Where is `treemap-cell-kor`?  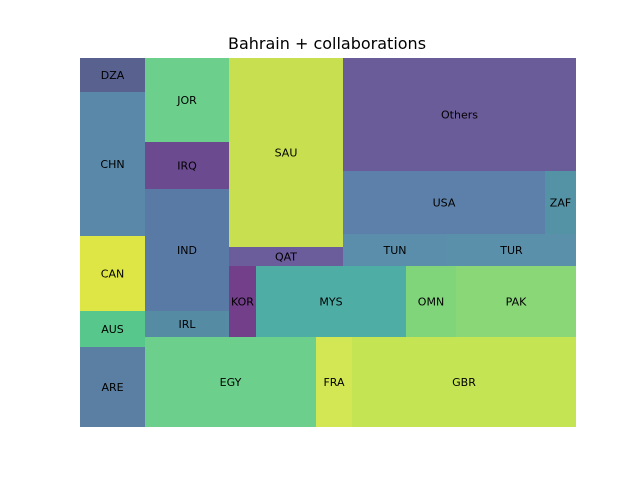
treemap-cell-kor is located at coordinates (242, 301).